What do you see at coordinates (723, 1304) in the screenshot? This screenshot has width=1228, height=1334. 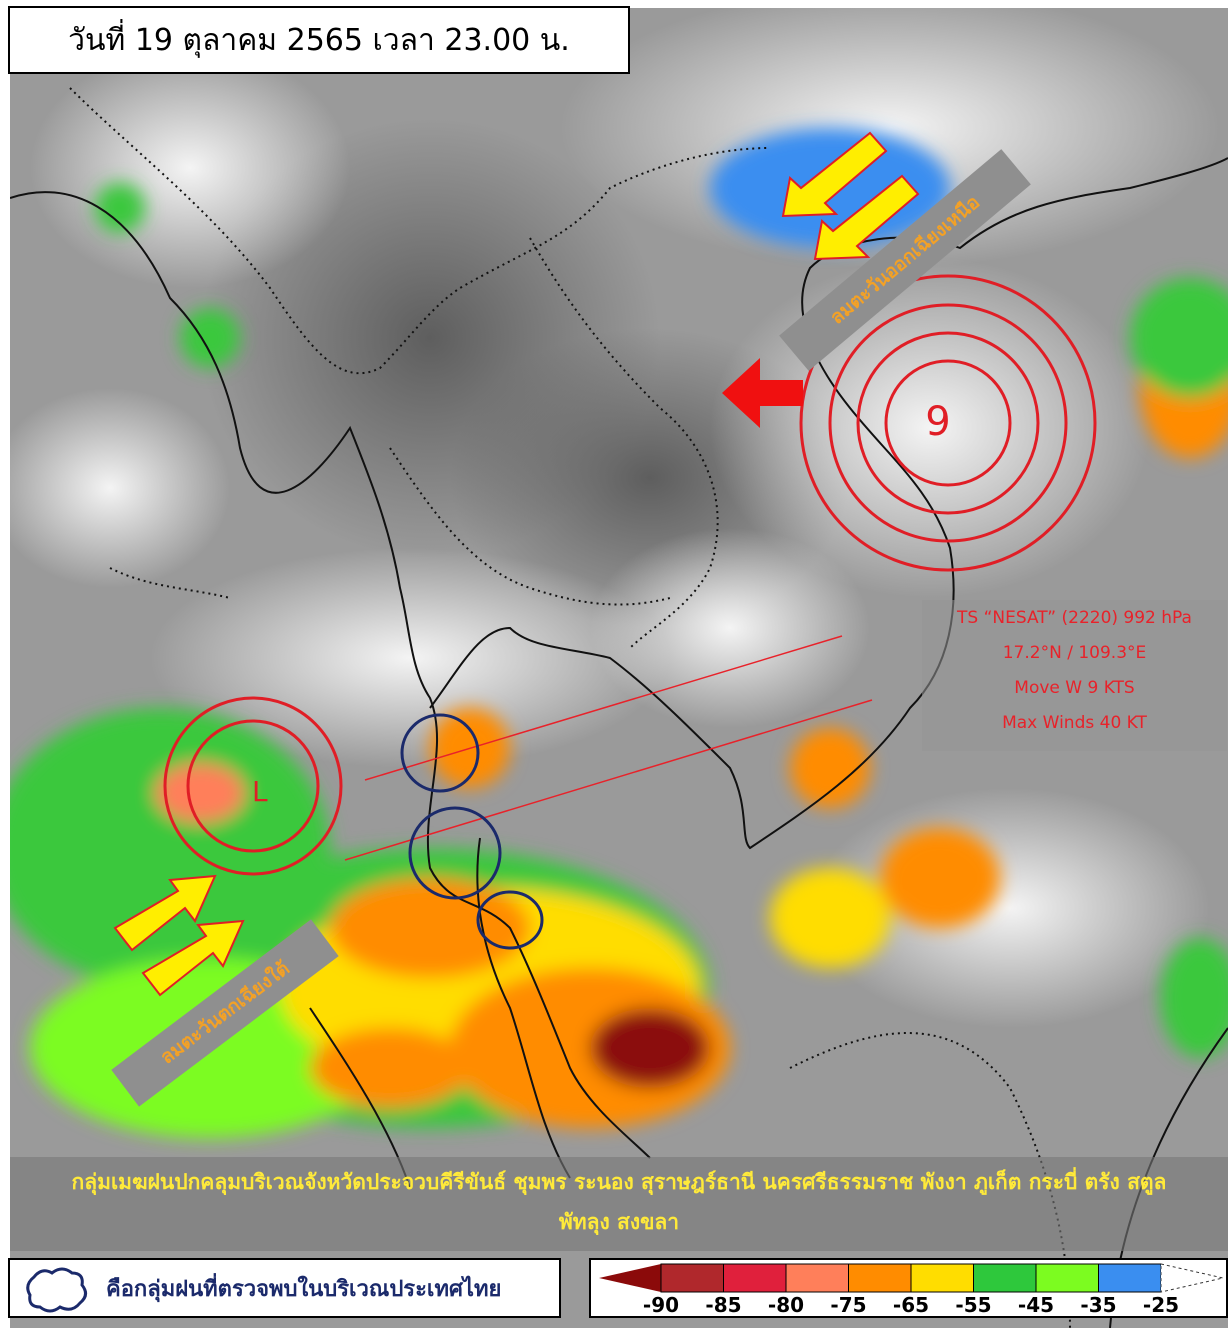 I see `scale-label: -85` at bounding box center [723, 1304].